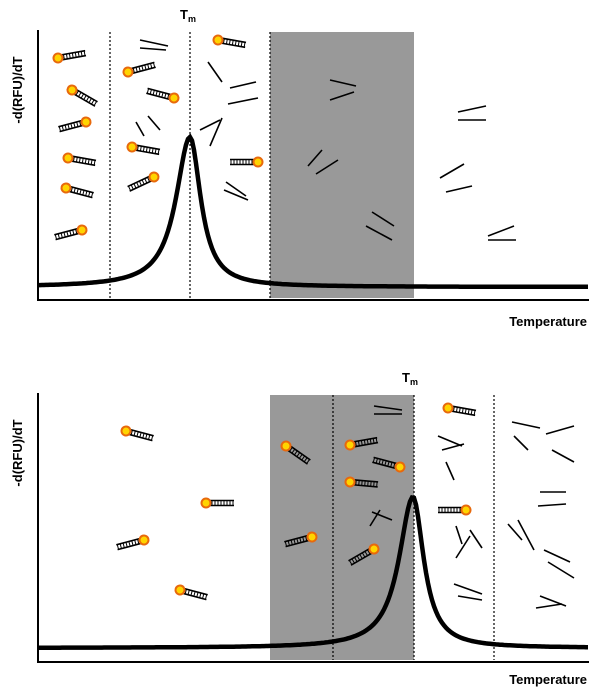 This screenshot has width=589, height=688. I want to click on dotted-lines, so click(413, 527).